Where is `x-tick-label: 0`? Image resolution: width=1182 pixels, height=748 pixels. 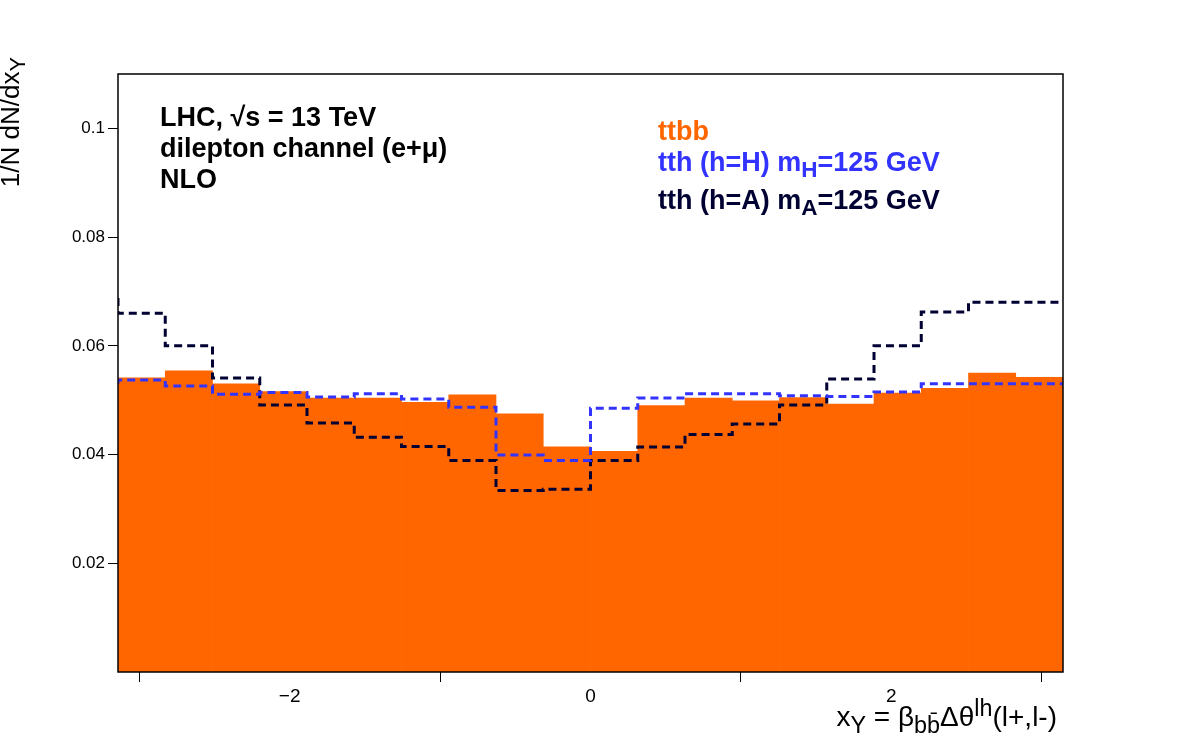
x-tick-label: 0 is located at coordinates (590, 695).